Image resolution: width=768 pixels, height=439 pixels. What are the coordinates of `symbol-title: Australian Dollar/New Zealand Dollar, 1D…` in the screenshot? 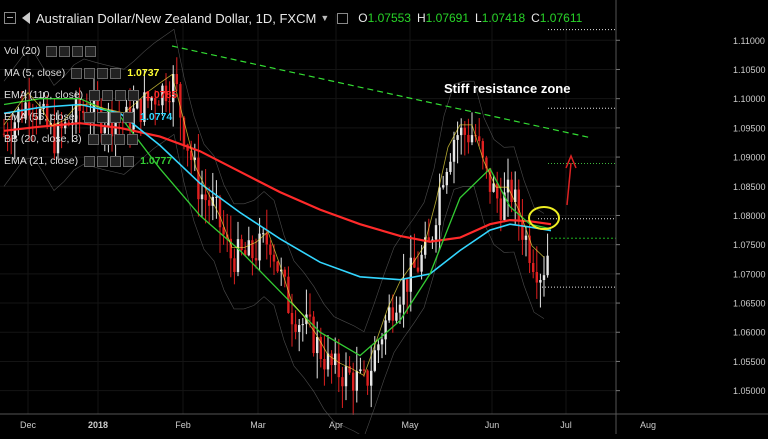 It's located at (176, 18).